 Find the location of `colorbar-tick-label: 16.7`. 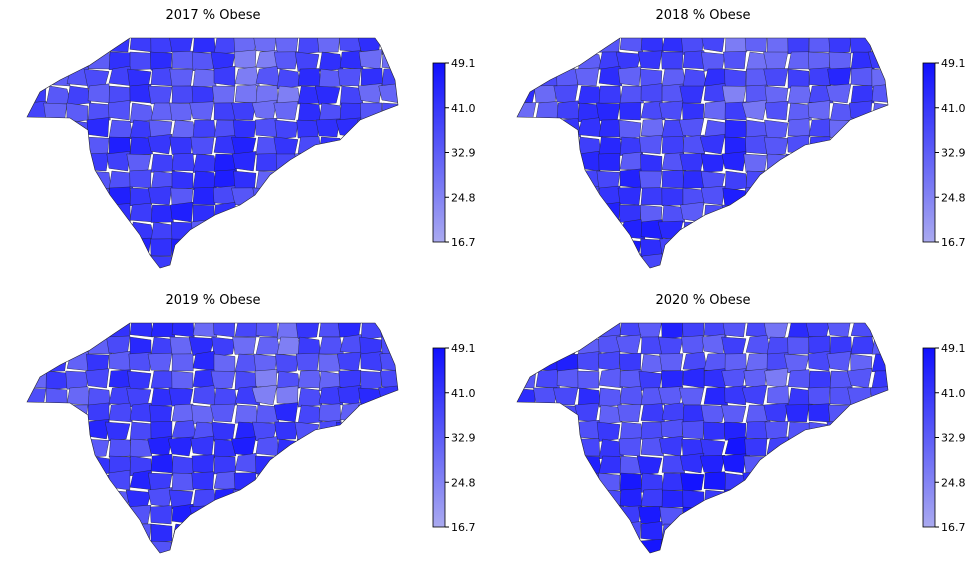

colorbar-tick-label: 16.7 is located at coordinates (953, 242).